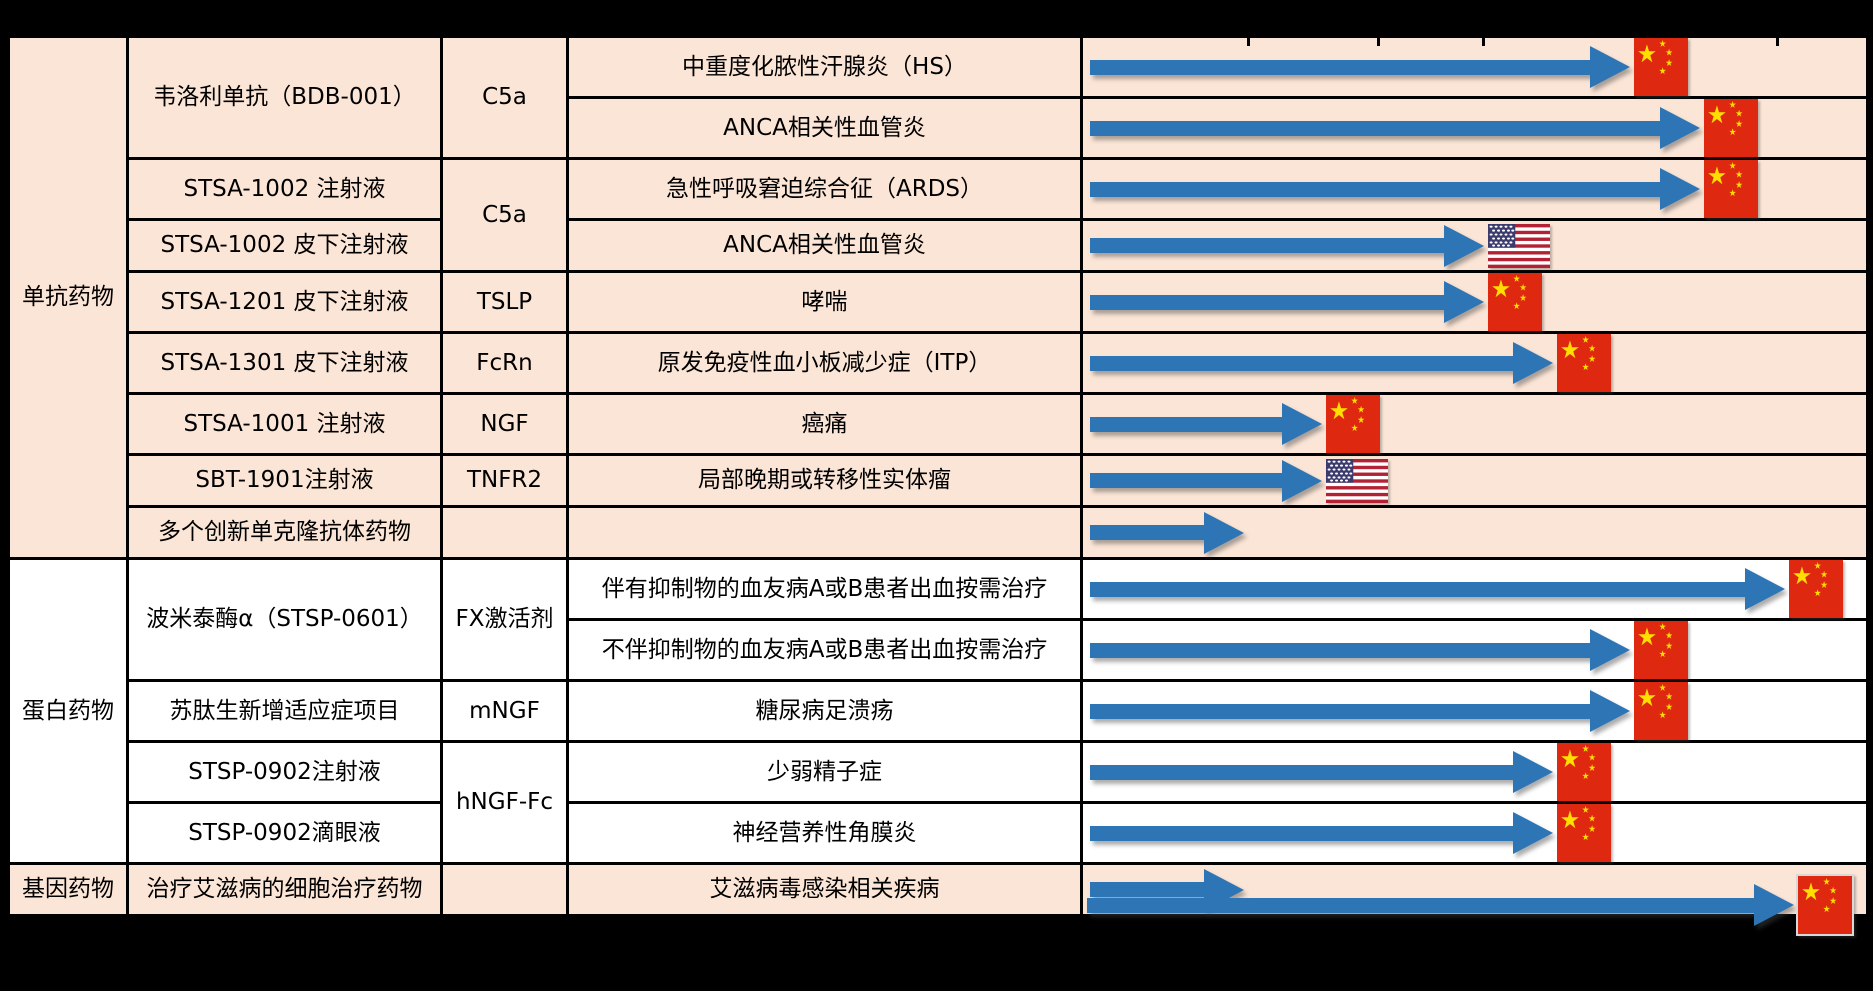 The height and width of the screenshot is (991, 1873). Describe the element at coordinates (824, 189) in the screenshot. I see `indication-cell: 急性呼吸窘迫综合征（ARDS）` at that location.